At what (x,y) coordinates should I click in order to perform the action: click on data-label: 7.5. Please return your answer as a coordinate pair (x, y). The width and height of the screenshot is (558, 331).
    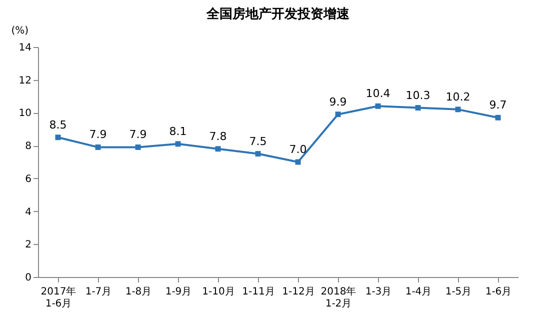
    Looking at the image, I should click on (258, 141).